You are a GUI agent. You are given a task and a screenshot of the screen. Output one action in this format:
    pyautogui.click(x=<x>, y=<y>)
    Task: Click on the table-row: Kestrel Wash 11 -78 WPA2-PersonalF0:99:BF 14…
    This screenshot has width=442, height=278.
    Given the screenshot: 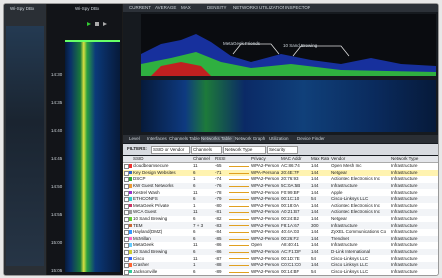 What is the action you would take?
    pyautogui.click(x=280, y=192)
    